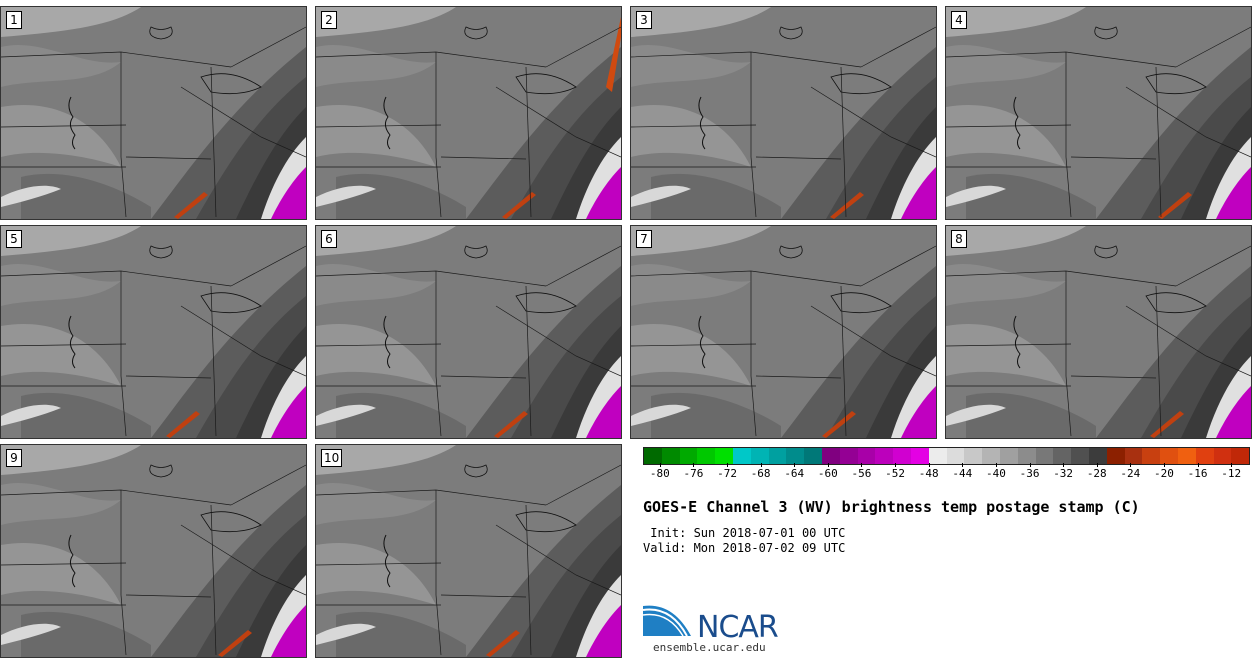 The image size is (1260, 658). What do you see at coordinates (959, 20) in the screenshot?
I see `panel-number: 4` at bounding box center [959, 20].